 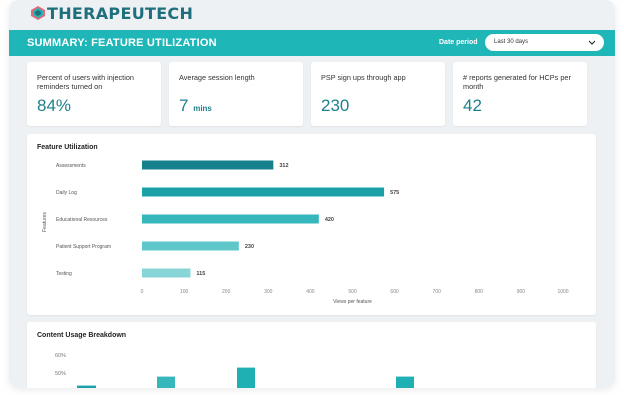 What do you see at coordinates (82, 220) in the screenshot?
I see `category-label: Educational Resources` at bounding box center [82, 220].